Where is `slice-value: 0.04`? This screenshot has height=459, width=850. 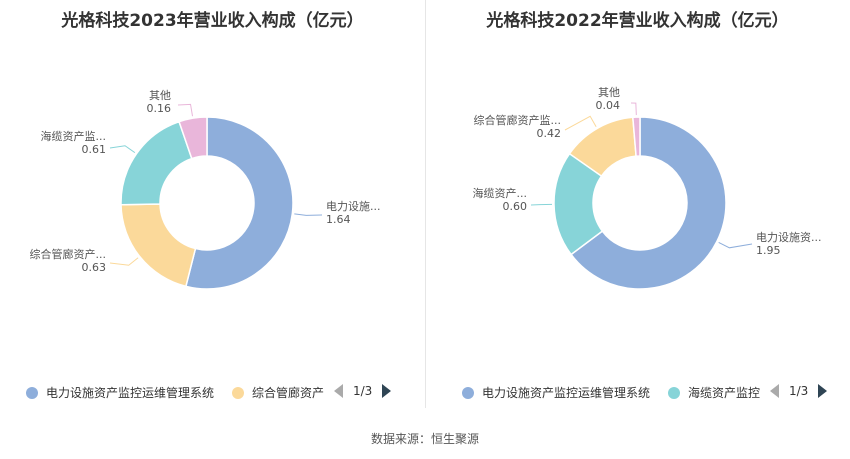 slice-value: 0.04 is located at coordinates (608, 105).